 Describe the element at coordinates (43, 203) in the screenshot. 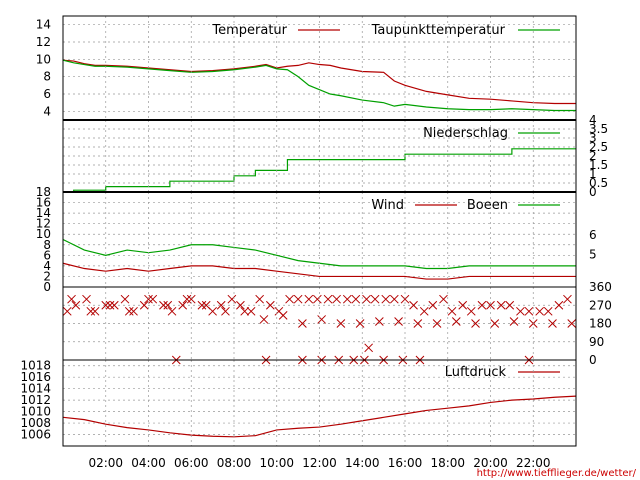

I see `y-tick-label: 16` at that location.